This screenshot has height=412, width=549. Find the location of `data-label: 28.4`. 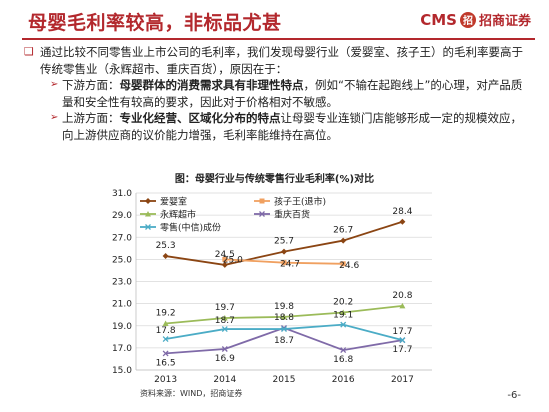

data-label: 28.4 is located at coordinates (402, 212).